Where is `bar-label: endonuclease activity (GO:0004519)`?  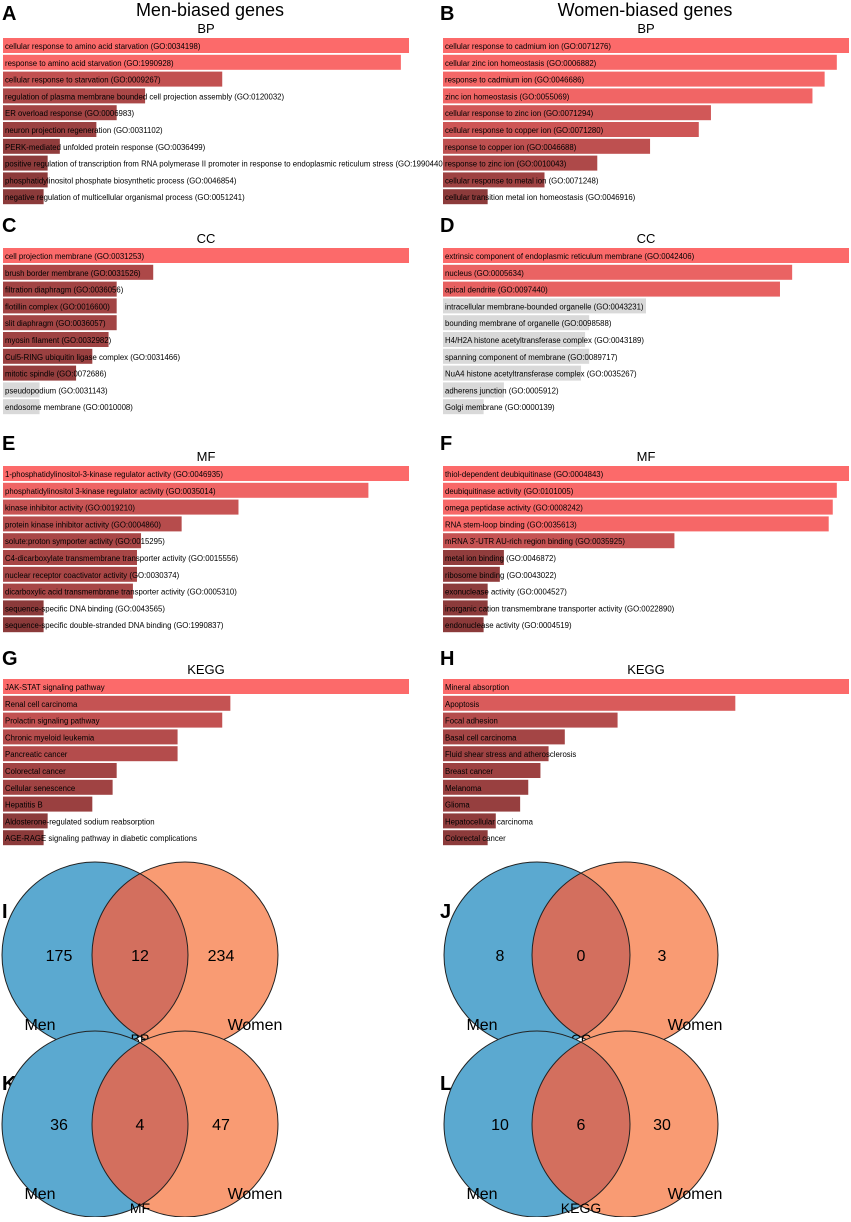 bar-label: endonuclease activity (GO:0004519) is located at coordinates (508, 625).